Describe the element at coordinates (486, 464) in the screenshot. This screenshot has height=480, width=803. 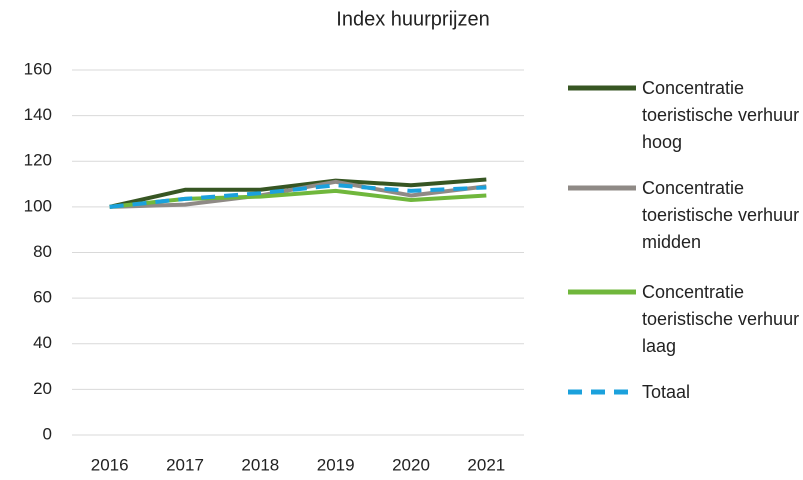
I see `x-tick-label: 2021` at that location.